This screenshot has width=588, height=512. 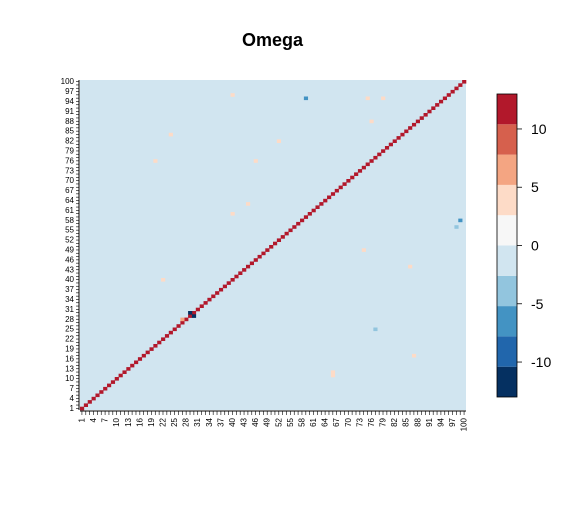 I want to click on x-tick-label: 58, so click(x=301, y=421).